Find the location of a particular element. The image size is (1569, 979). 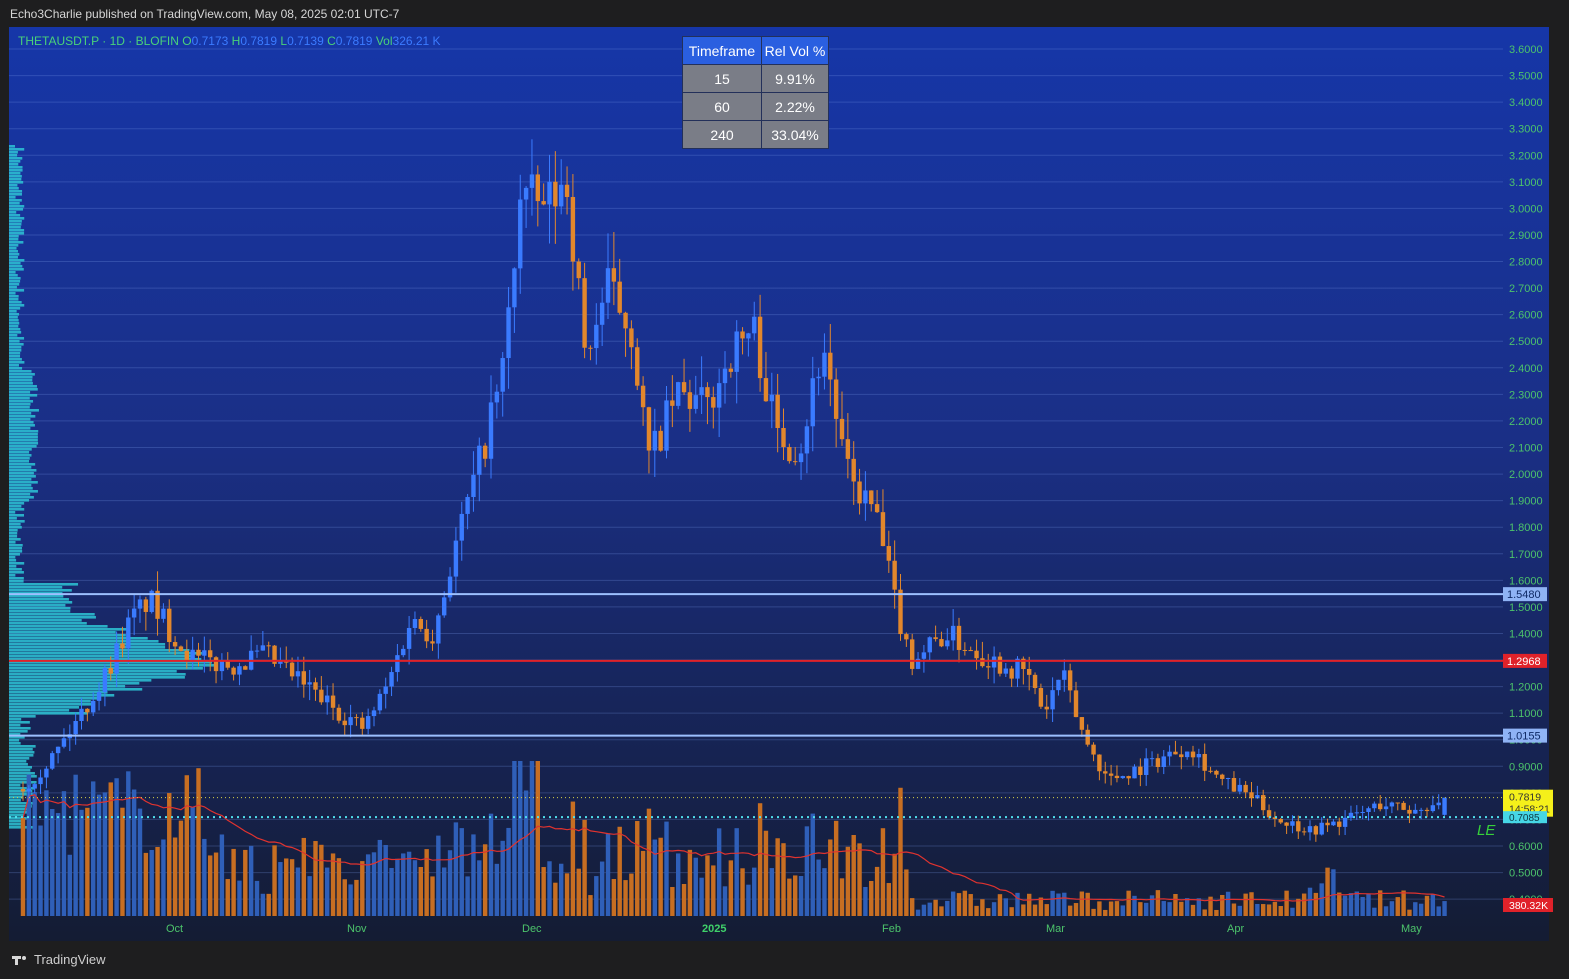

price-tick-label: 1.6000 is located at coordinates (1526, 581).